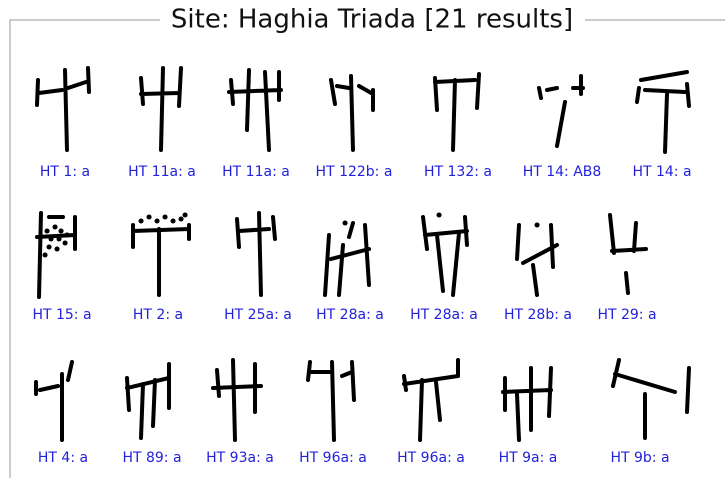 This screenshot has height=482, width=725. What do you see at coordinates (151, 458) in the screenshot?
I see `sign-link: HT 89: a` at bounding box center [151, 458].